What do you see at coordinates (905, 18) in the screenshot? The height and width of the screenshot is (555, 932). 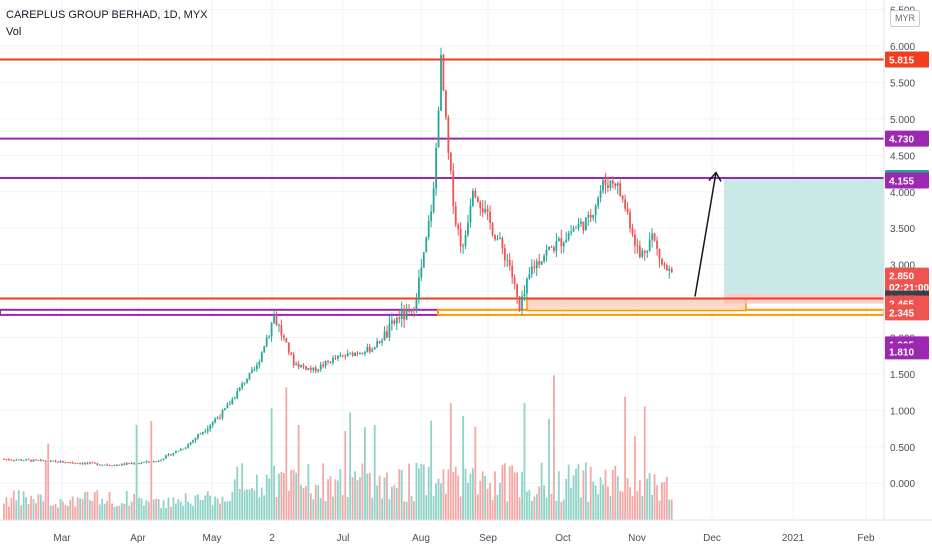 I see `currency-button: MYR` at bounding box center [905, 18].